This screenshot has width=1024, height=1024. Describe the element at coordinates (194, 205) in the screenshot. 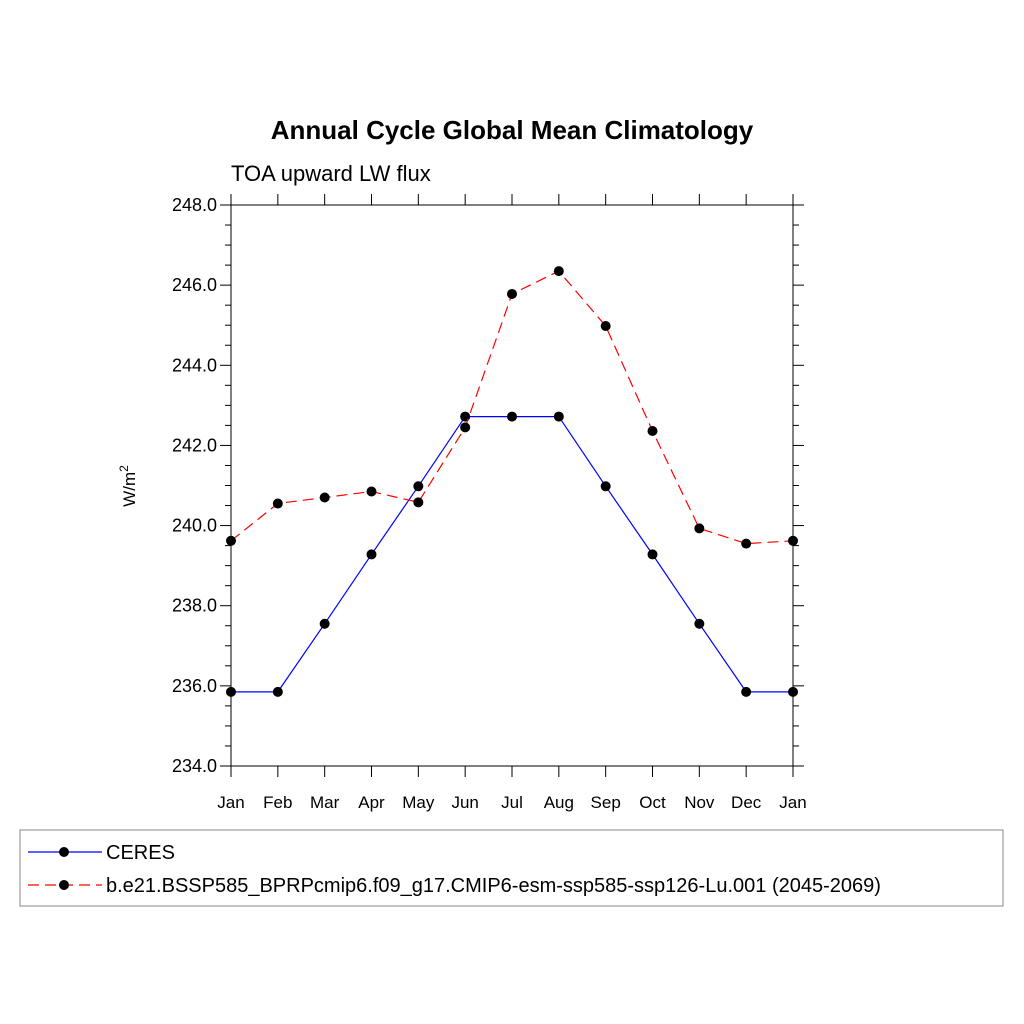

I see `y-tick-label: 248.0` at that location.